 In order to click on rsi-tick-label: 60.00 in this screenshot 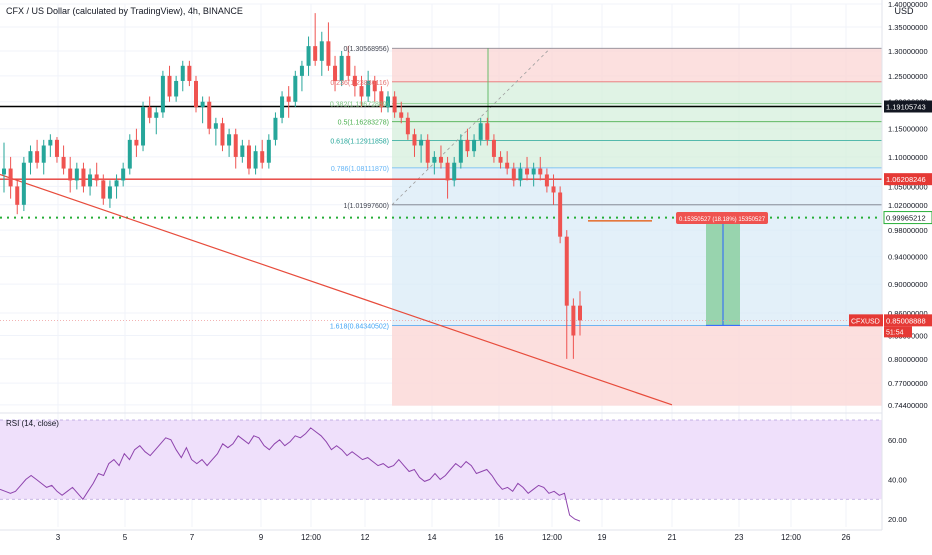, I will do `click(897, 440)`.